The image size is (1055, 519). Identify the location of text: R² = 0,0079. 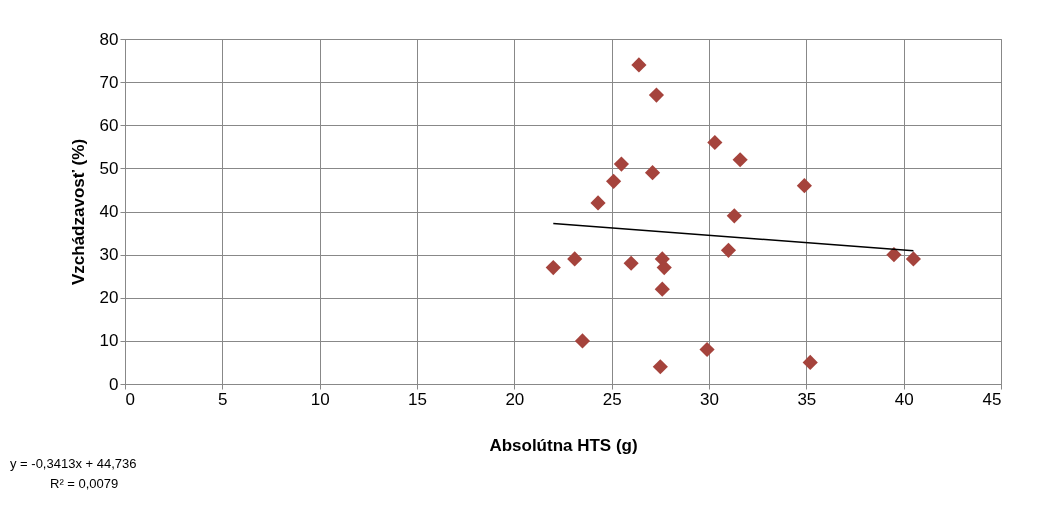
(84, 483).